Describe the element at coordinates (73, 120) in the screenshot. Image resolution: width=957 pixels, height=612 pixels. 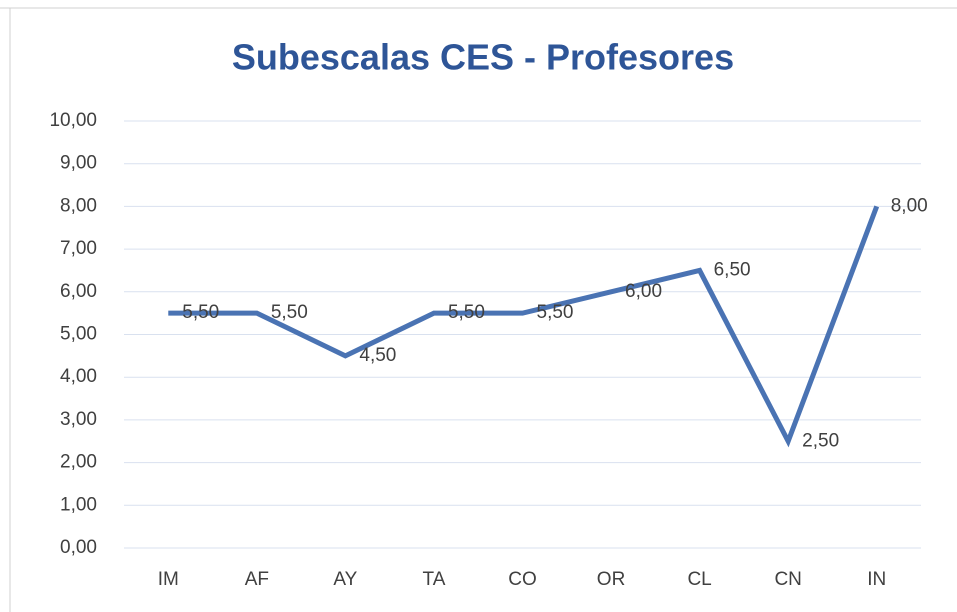
I see `y-tick-label: 10,00` at that location.